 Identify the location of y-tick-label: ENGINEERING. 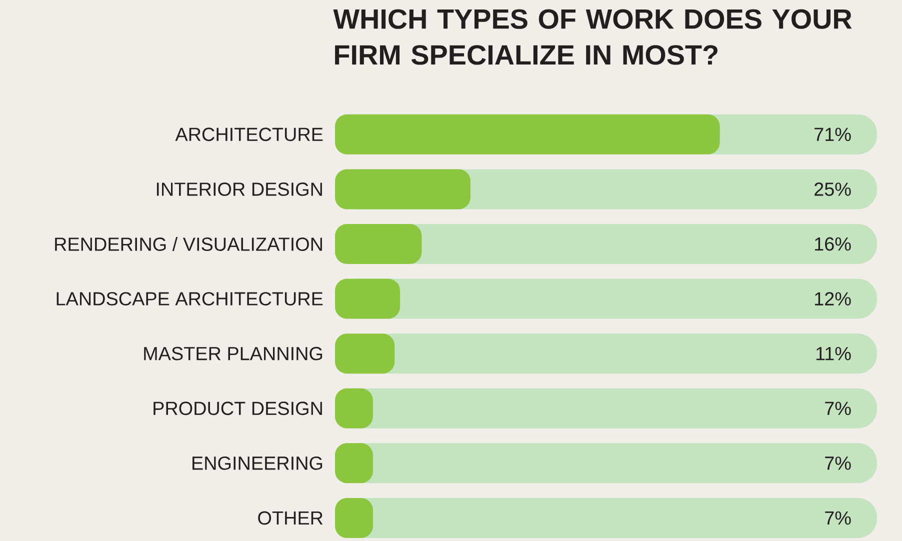
(257, 463).